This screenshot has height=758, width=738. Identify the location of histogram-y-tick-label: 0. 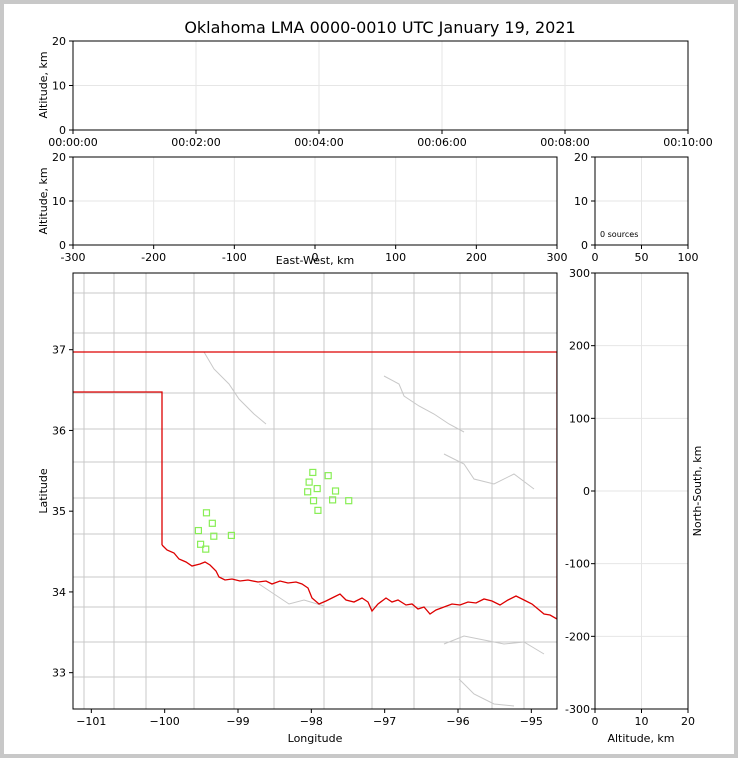
(584, 245).